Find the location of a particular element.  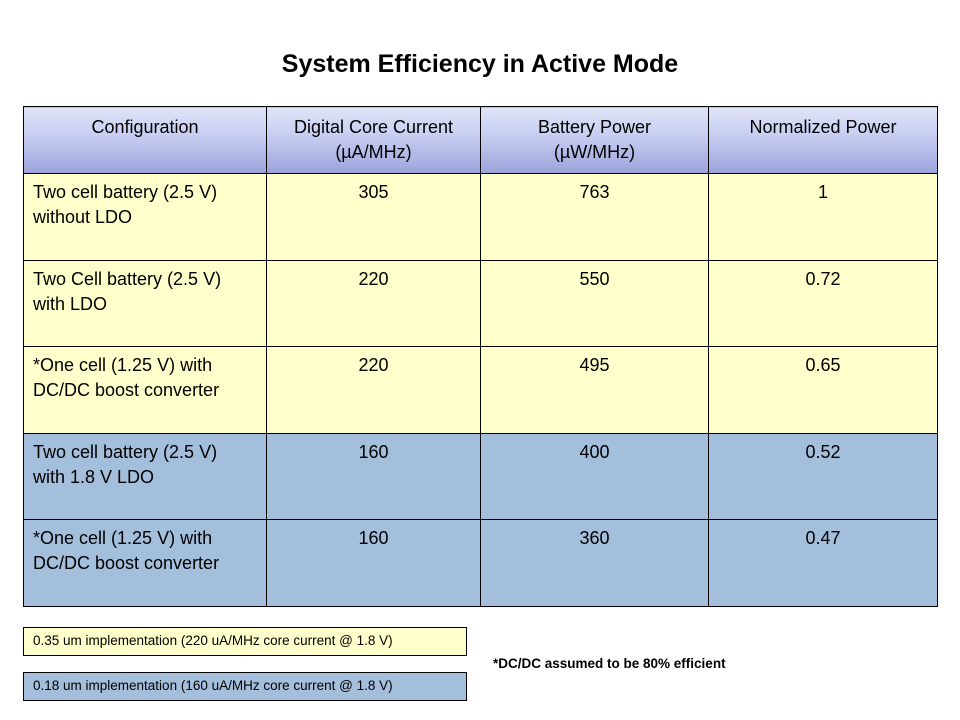

config-cell: Two cell battery (2.5 V) without LDO is located at coordinates (145, 217).